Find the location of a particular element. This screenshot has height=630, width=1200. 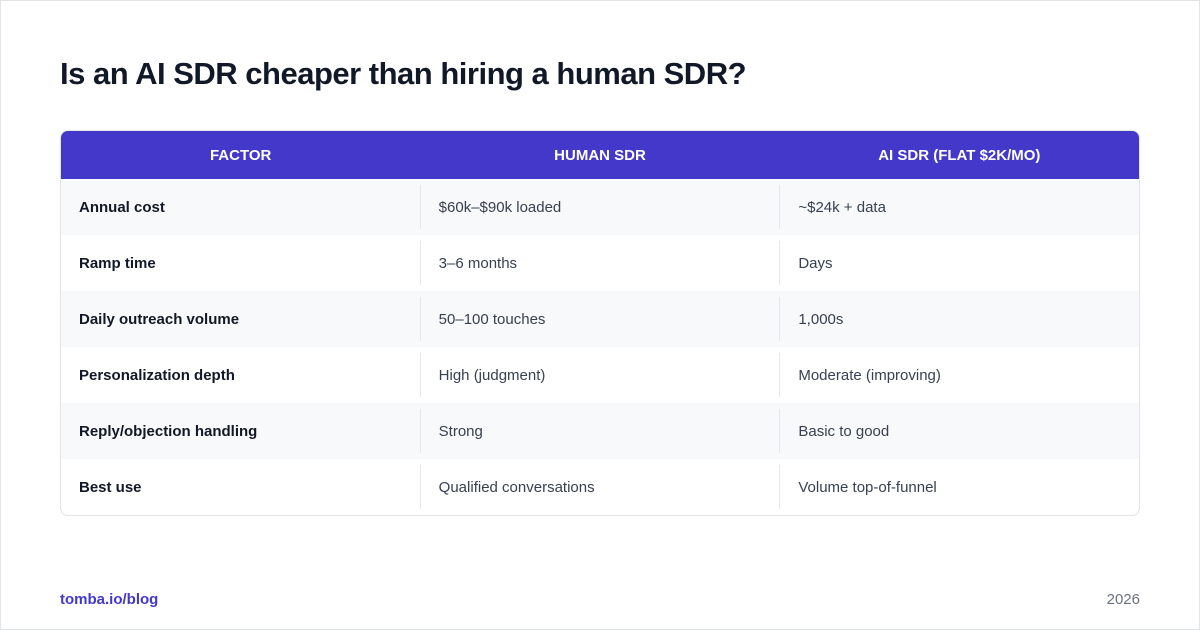

table-row: Ramp time 3–6 months Days is located at coordinates (600, 263).